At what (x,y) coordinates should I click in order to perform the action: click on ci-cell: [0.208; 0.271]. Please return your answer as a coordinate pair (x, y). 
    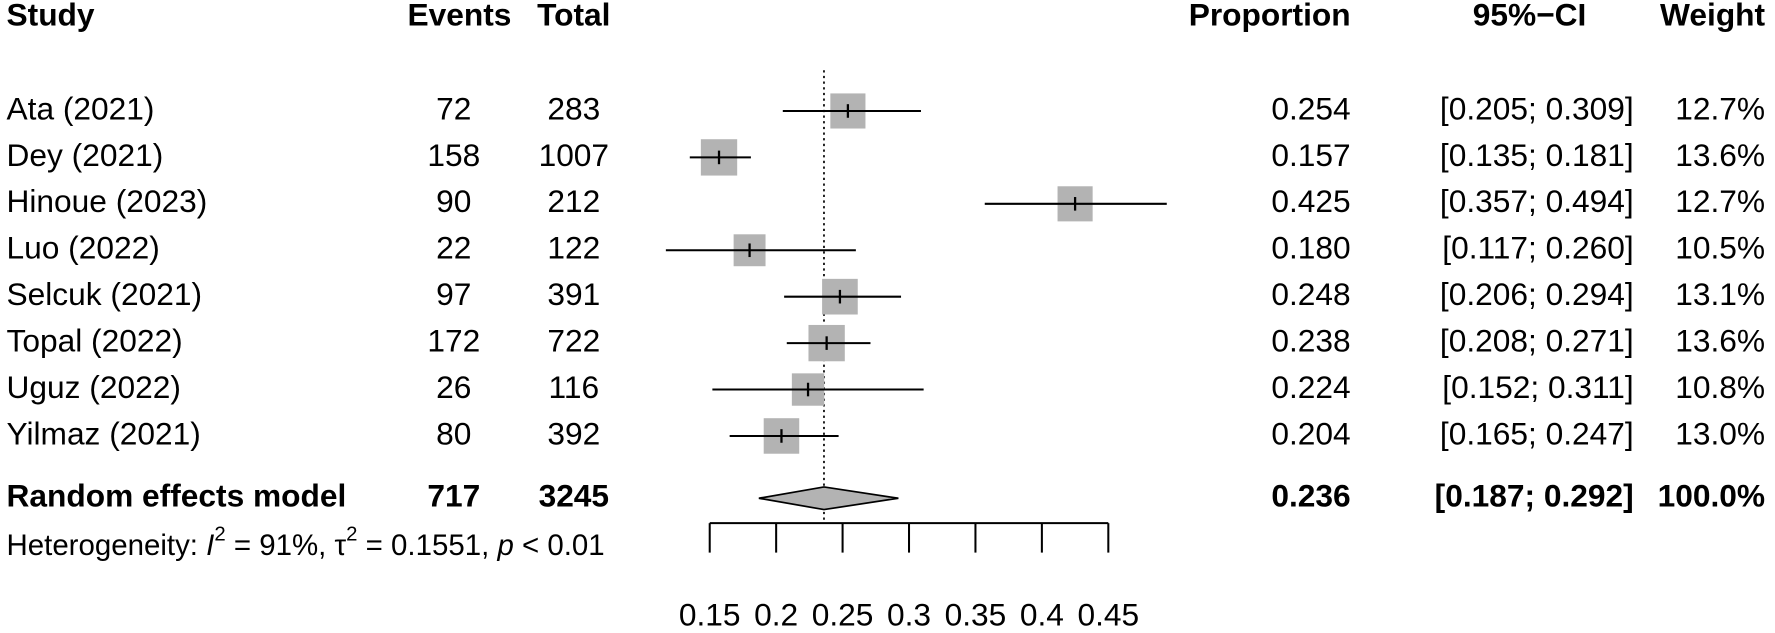
    Looking at the image, I should click on (1537, 340).